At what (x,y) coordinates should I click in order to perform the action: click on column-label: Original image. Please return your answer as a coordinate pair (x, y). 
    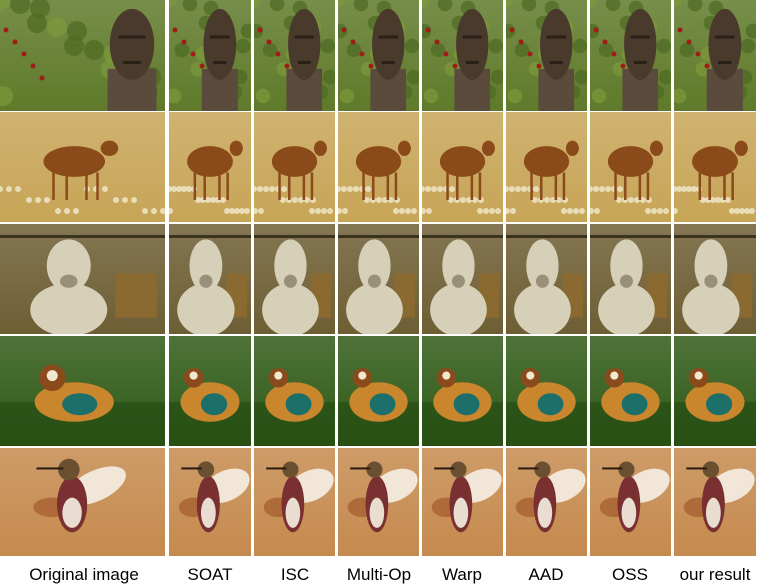
    Looking at the image, I should click on (84, 574).